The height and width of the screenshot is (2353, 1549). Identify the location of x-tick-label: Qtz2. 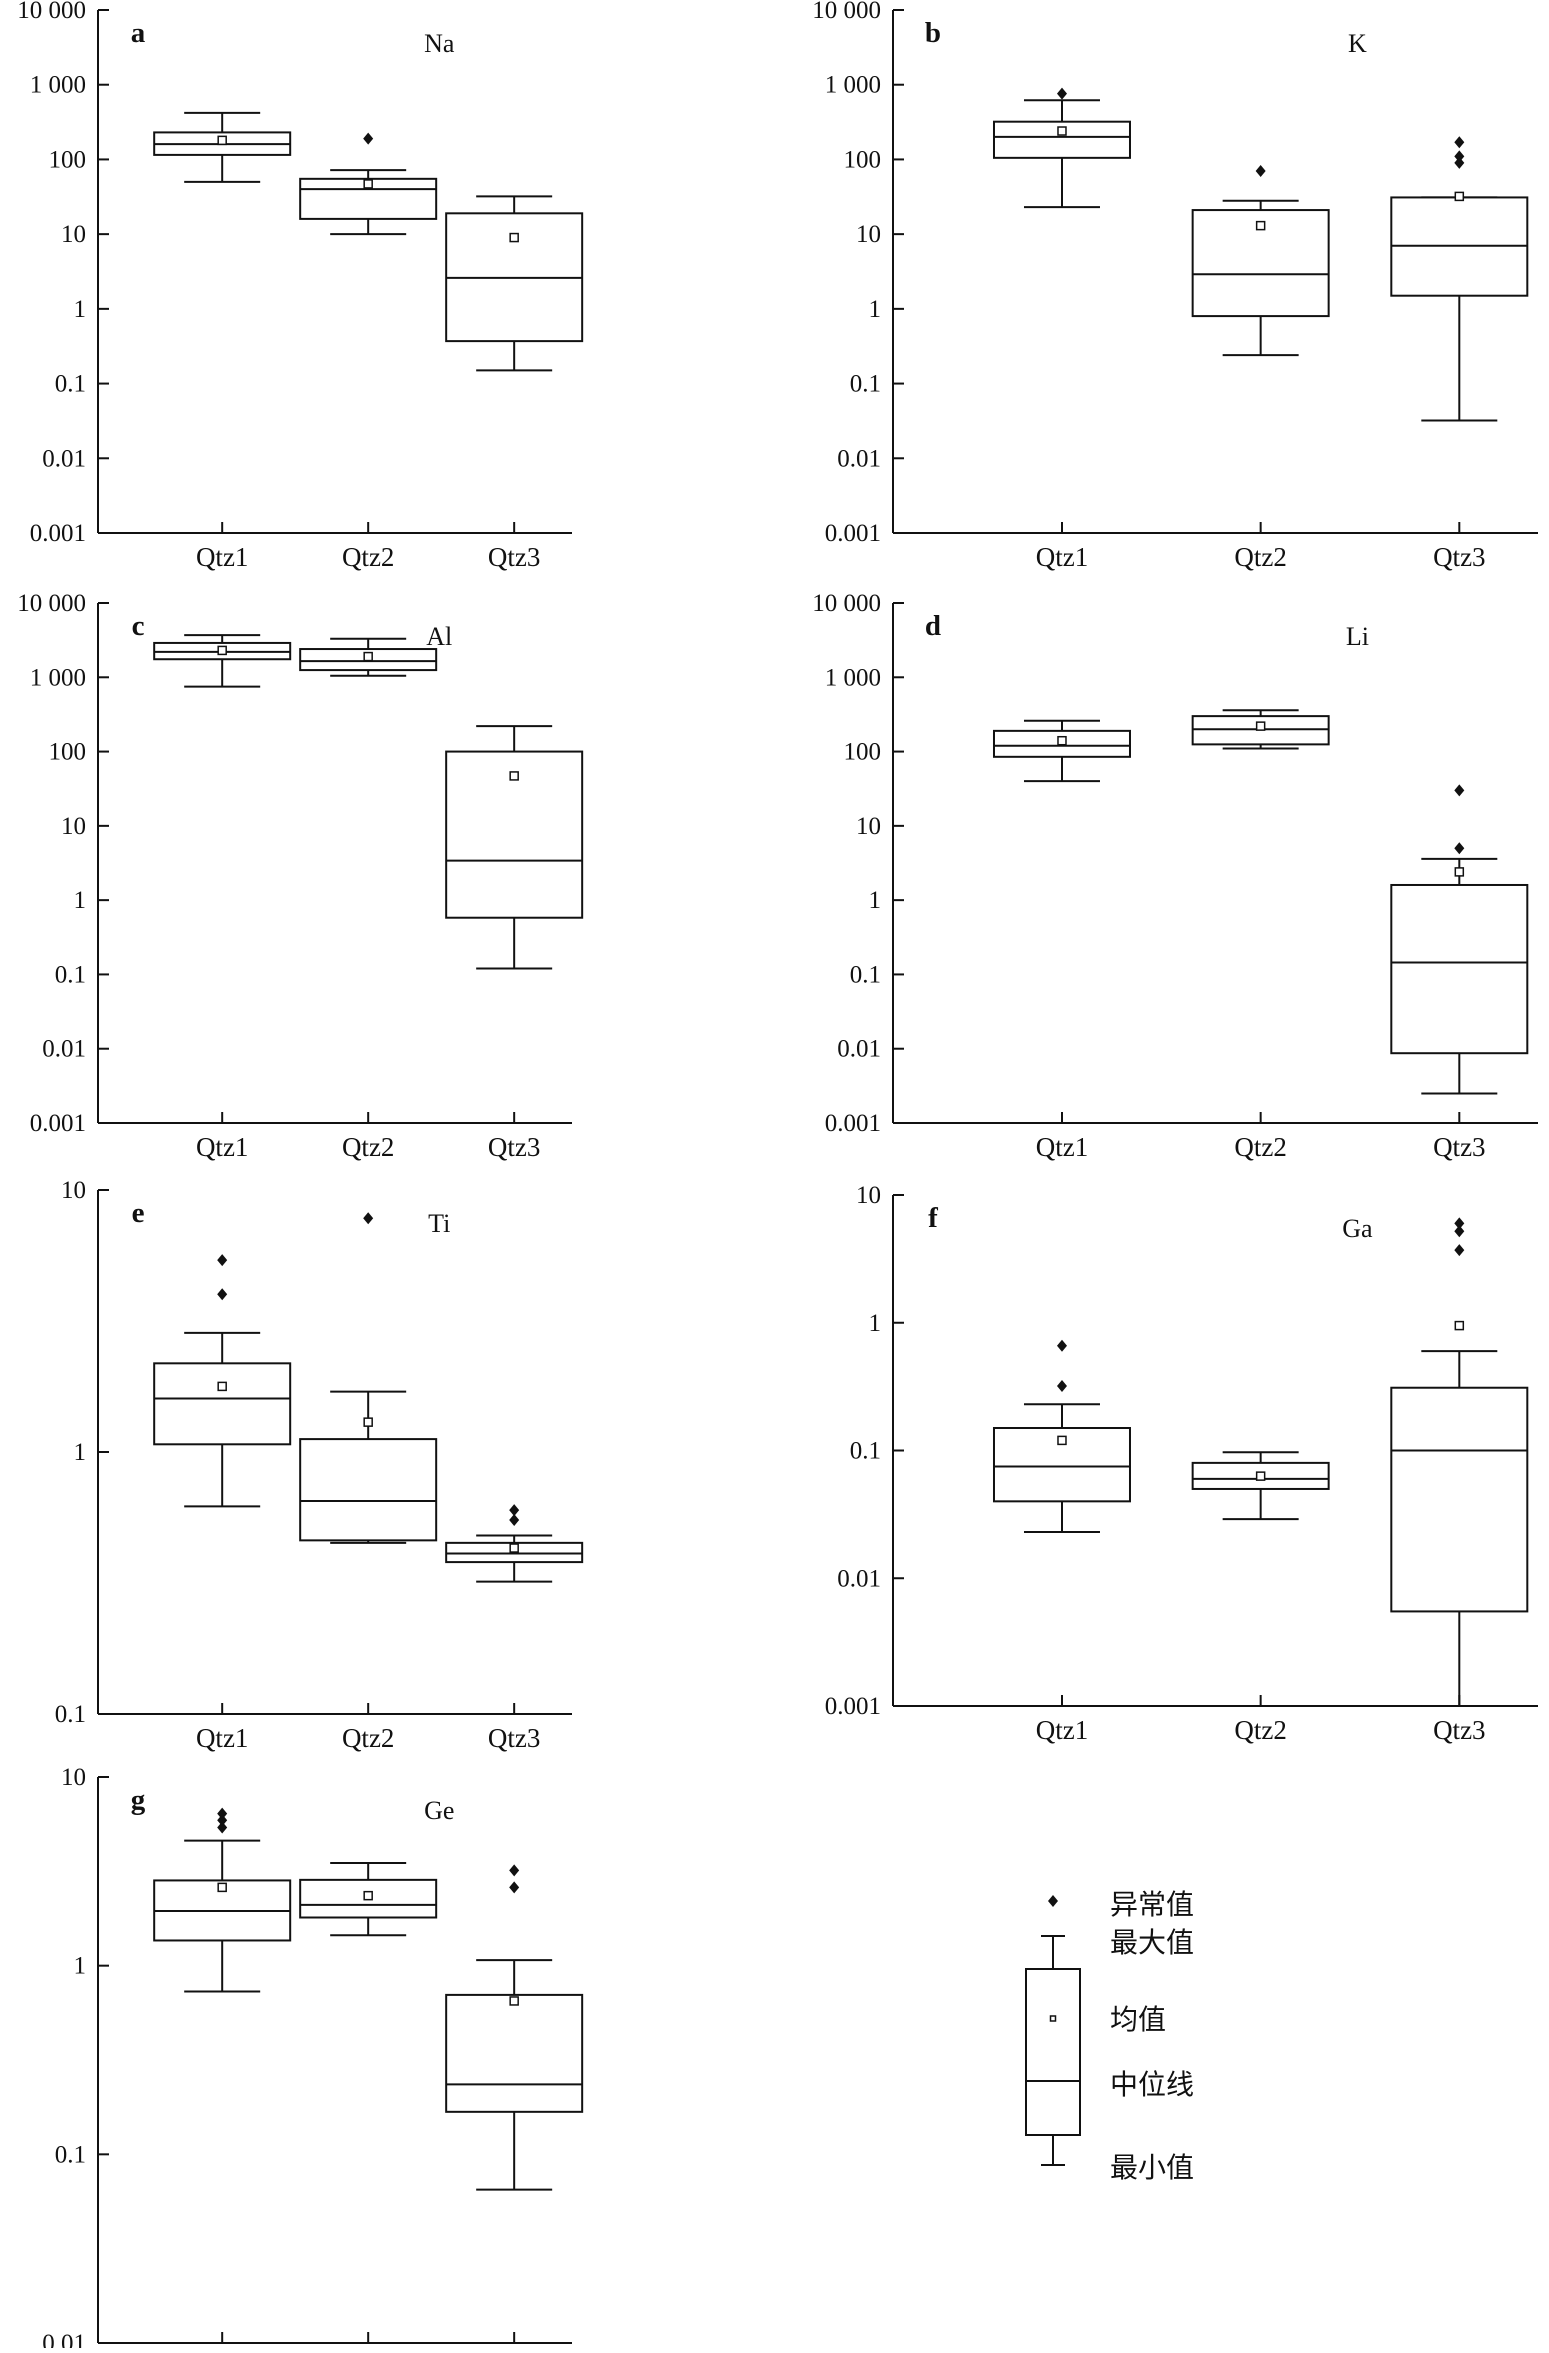
(368, 557).